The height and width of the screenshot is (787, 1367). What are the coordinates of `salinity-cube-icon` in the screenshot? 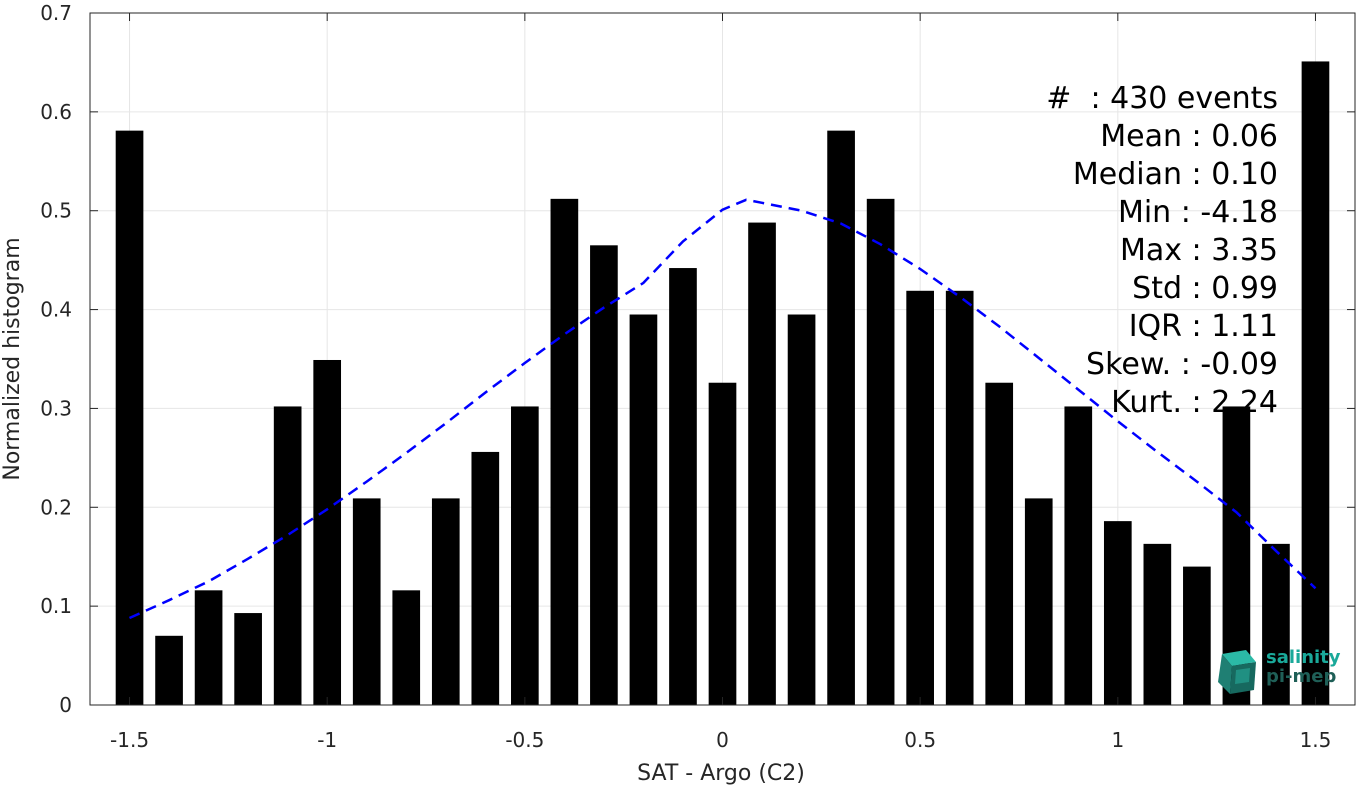 It's located at (1237, 672).